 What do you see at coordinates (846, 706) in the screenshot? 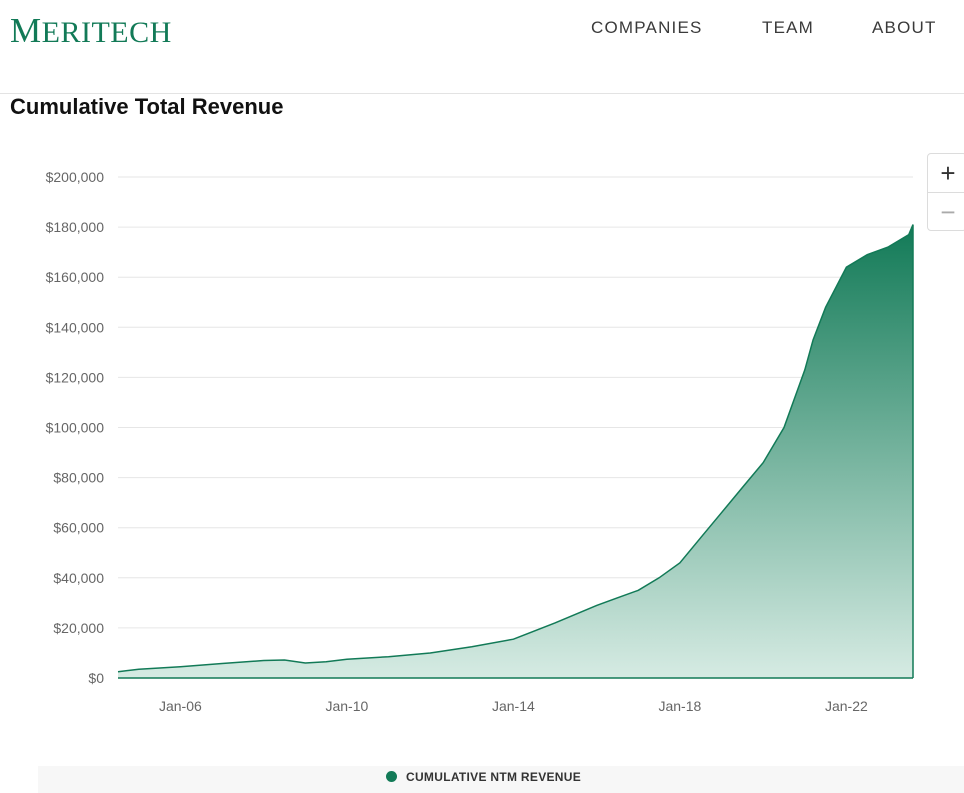
I see `x-tick-label: Jan-22` at bounding box center [846, 706].